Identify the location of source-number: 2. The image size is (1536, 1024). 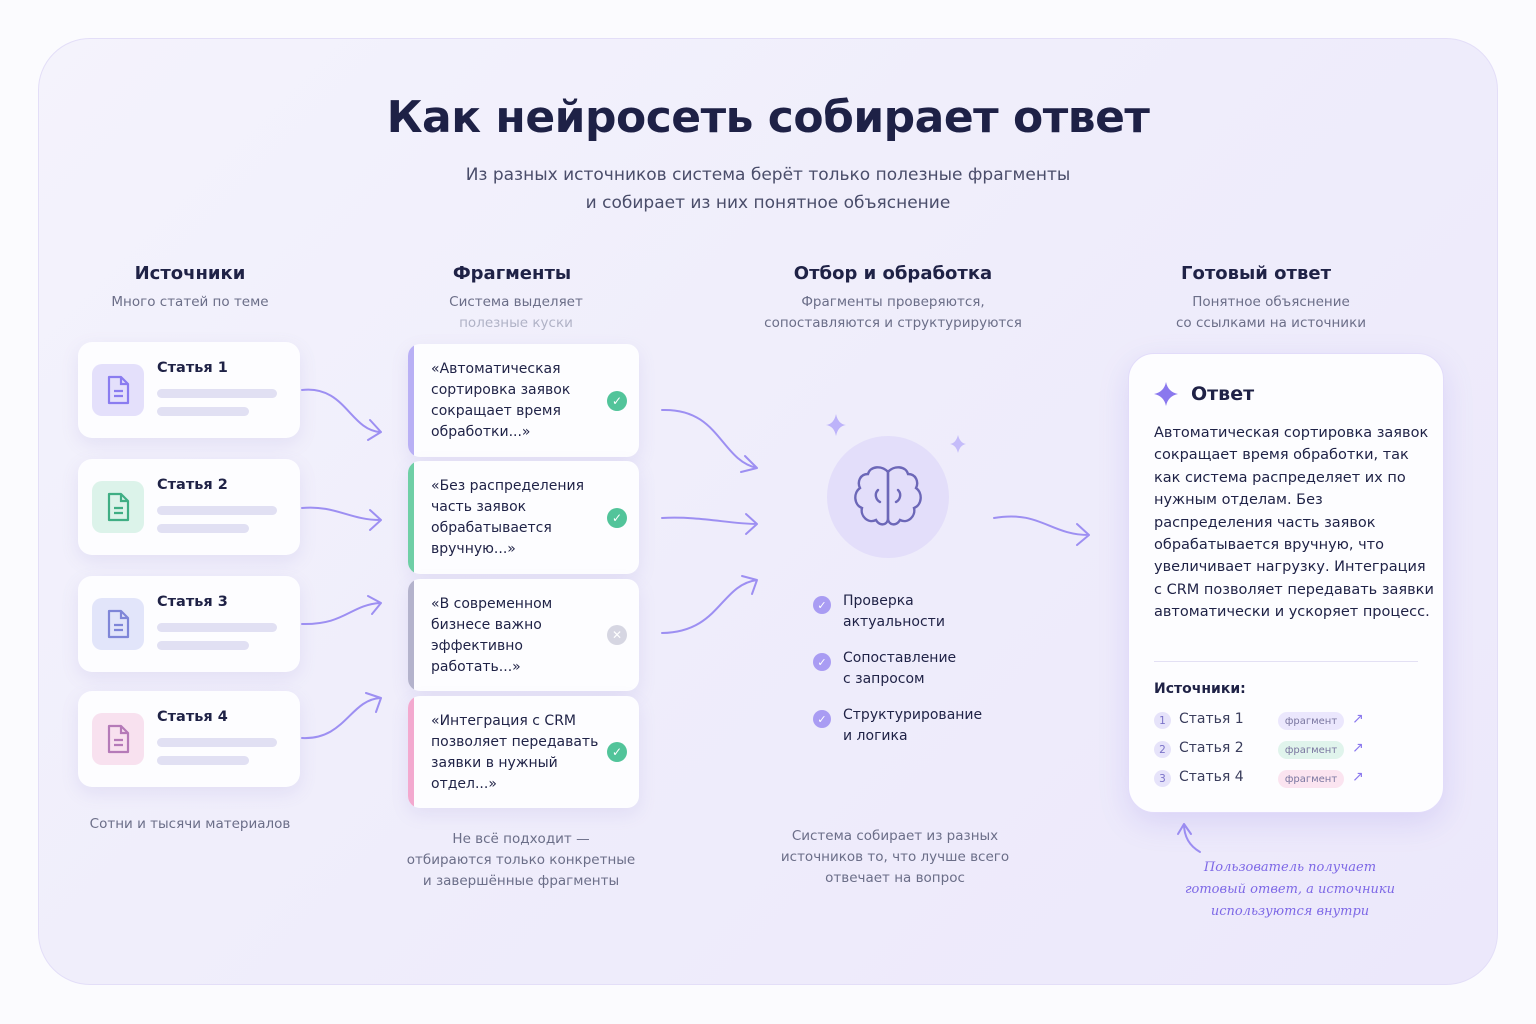
(1162, 749).